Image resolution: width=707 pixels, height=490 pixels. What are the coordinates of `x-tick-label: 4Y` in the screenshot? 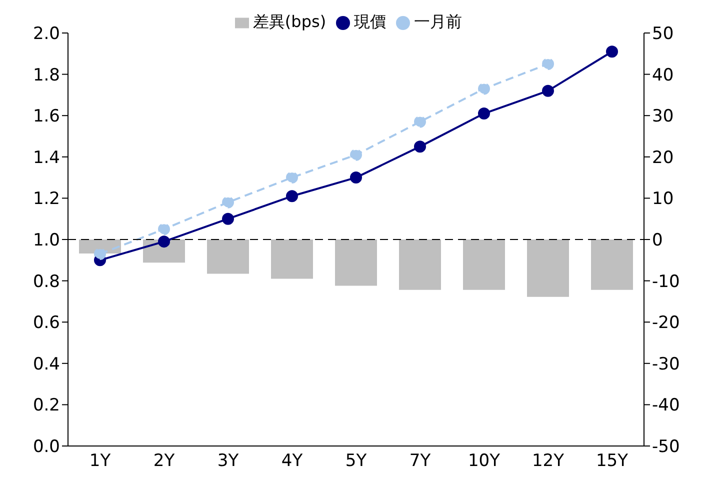 It's located at (292, 461).